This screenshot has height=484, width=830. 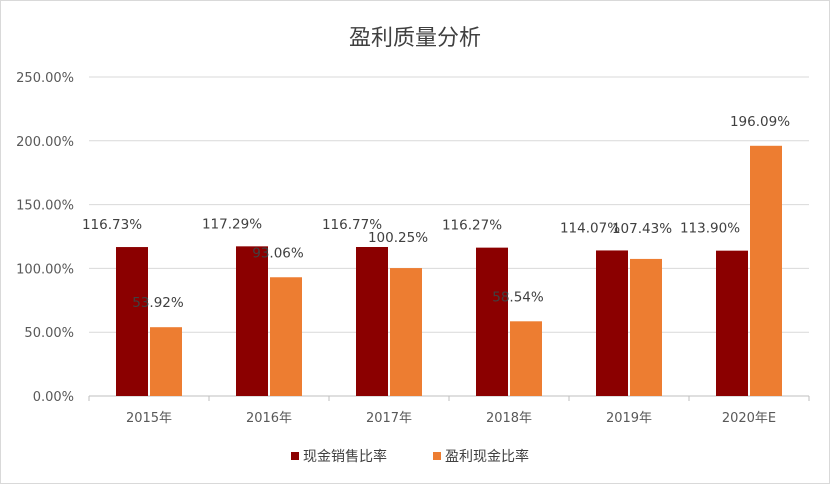 What do you see at coordinates (112, 225) in the screenshot?
I see `data-label: 116.73%` at bounding box center [112, 225].